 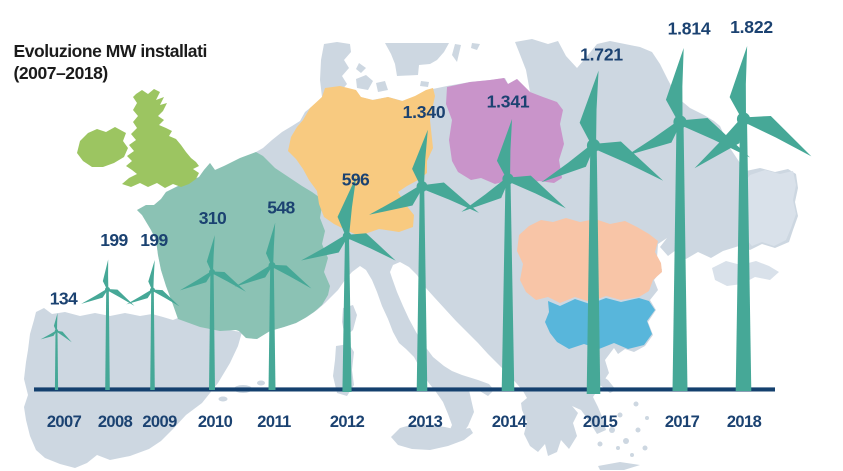 What do you see at coordinates (424, 112) in the screenshot?
I see `svg-text: 1.340` at bounding box center [424, 112].